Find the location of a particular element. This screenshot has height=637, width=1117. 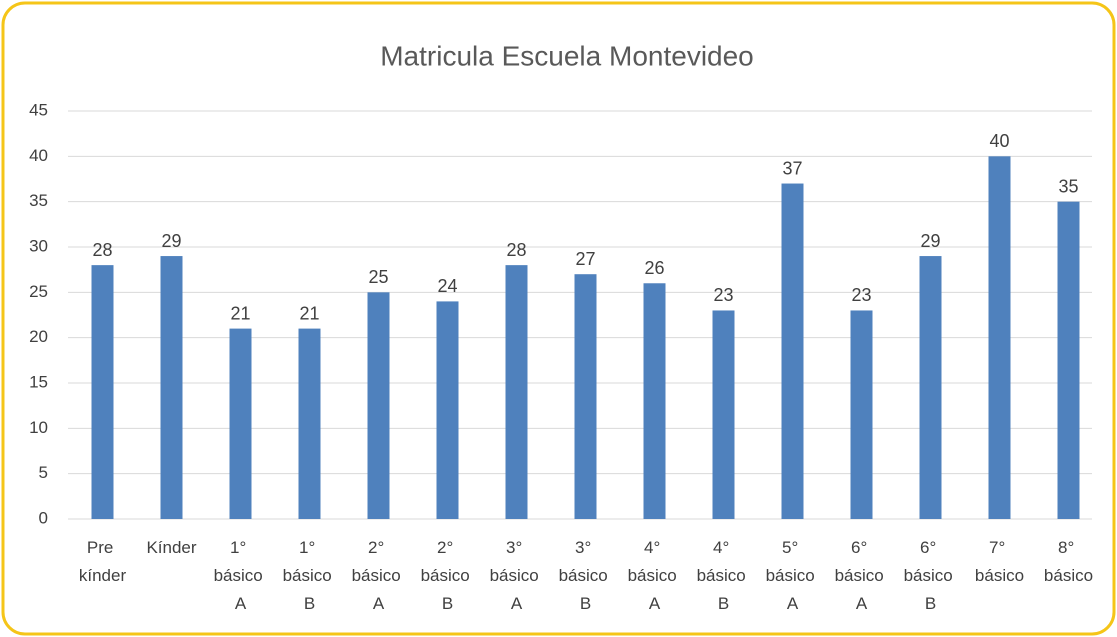

x-tick-label: 7° básico is located at coordinates (999, 561).